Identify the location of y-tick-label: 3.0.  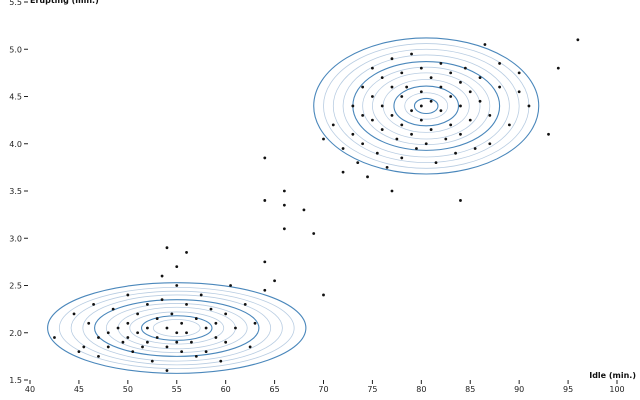
(15, 238).